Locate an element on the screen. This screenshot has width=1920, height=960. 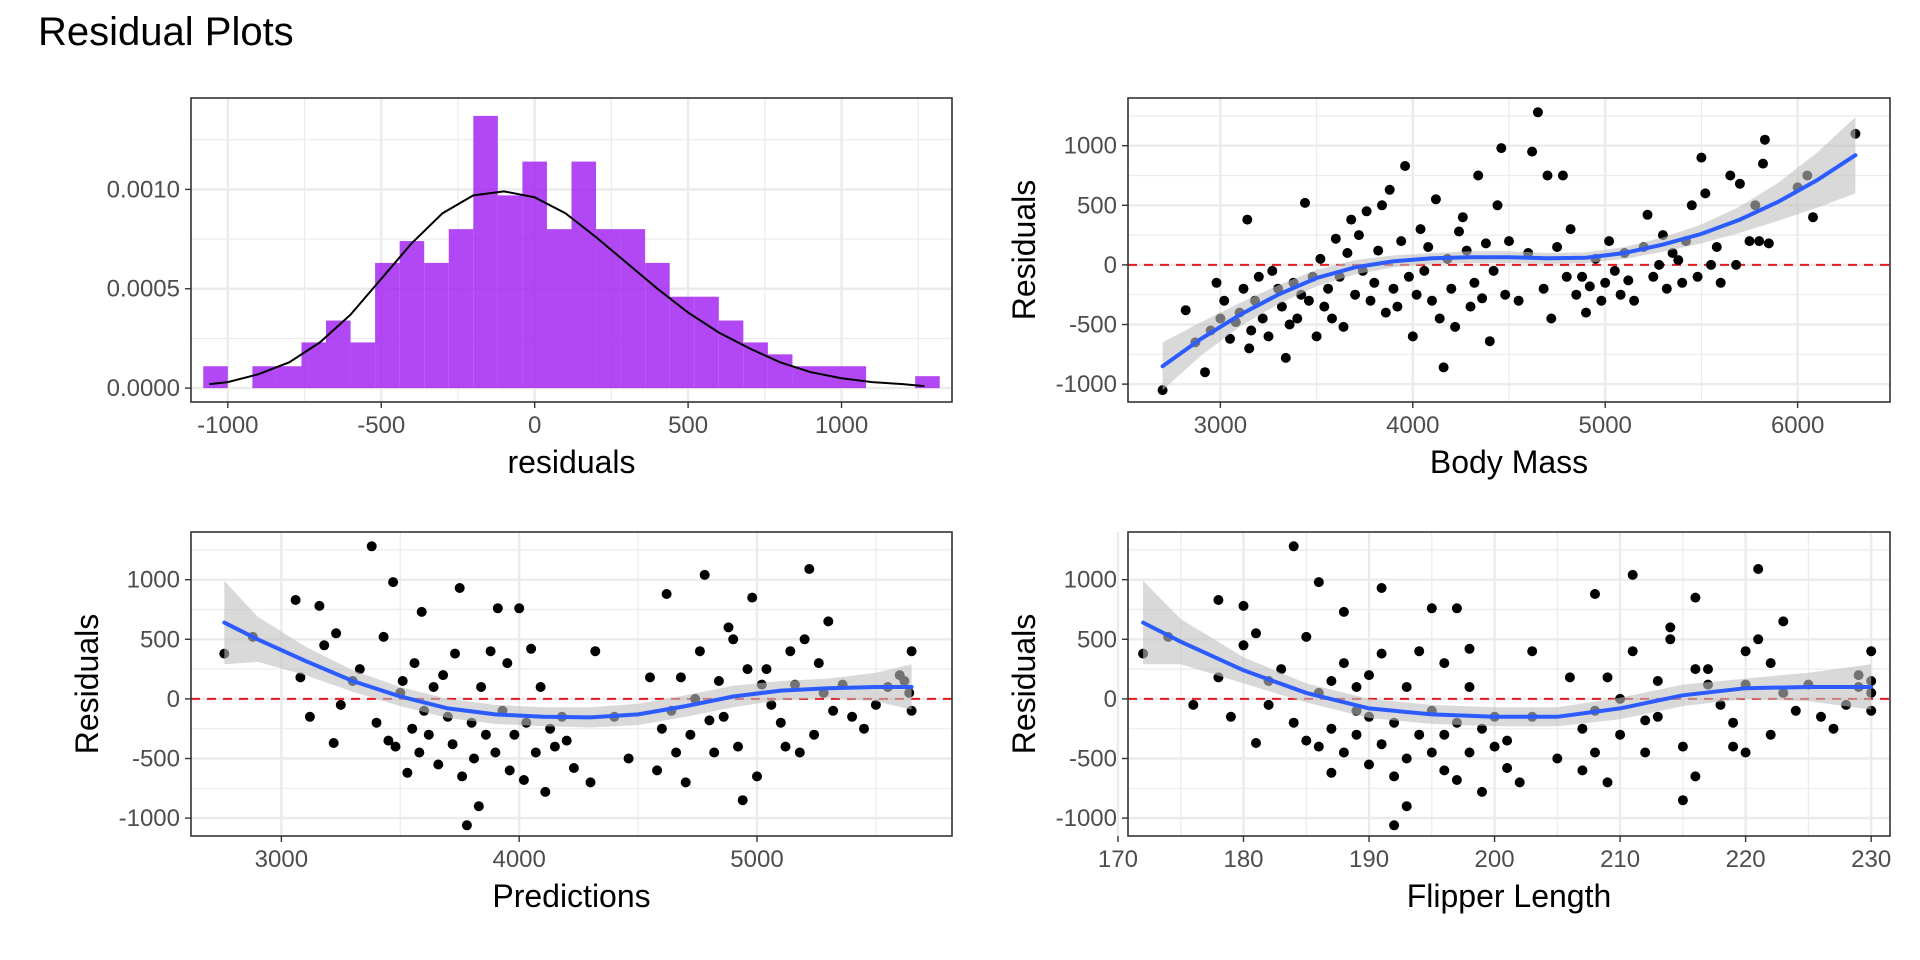
predictions-y-tick-label: -1000 is located at coordinates (149, 818).